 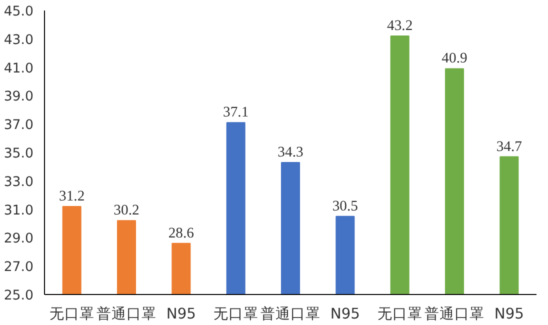 What do you see at coordinates (400, 26) in the screenshot?
I see `data-label: 43.2` at bounding box center [400, 26].